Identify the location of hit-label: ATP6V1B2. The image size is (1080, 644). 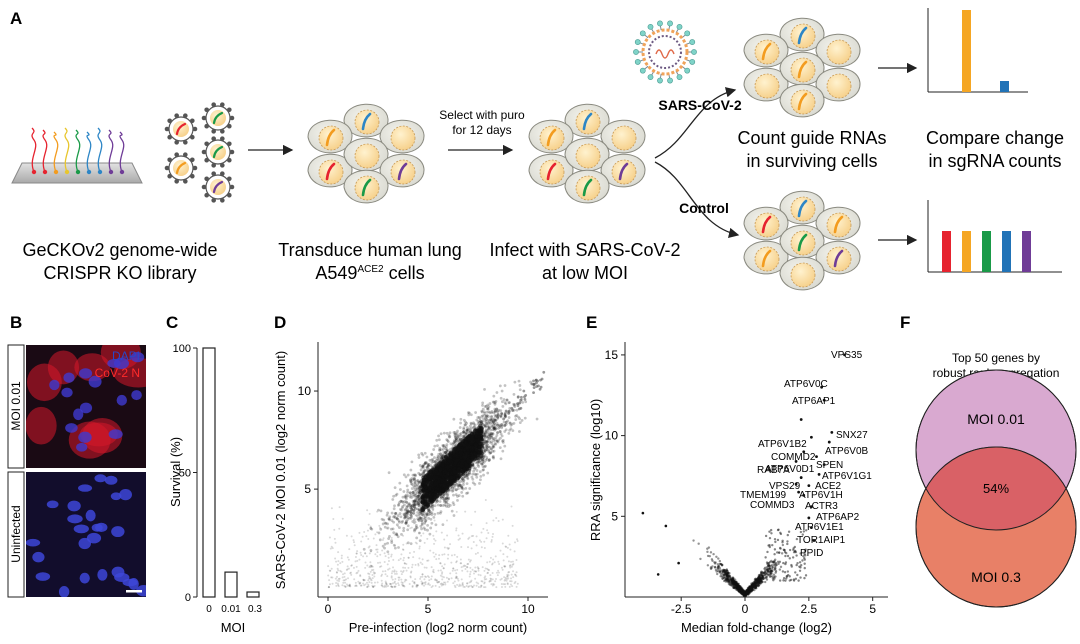
(782, 444).